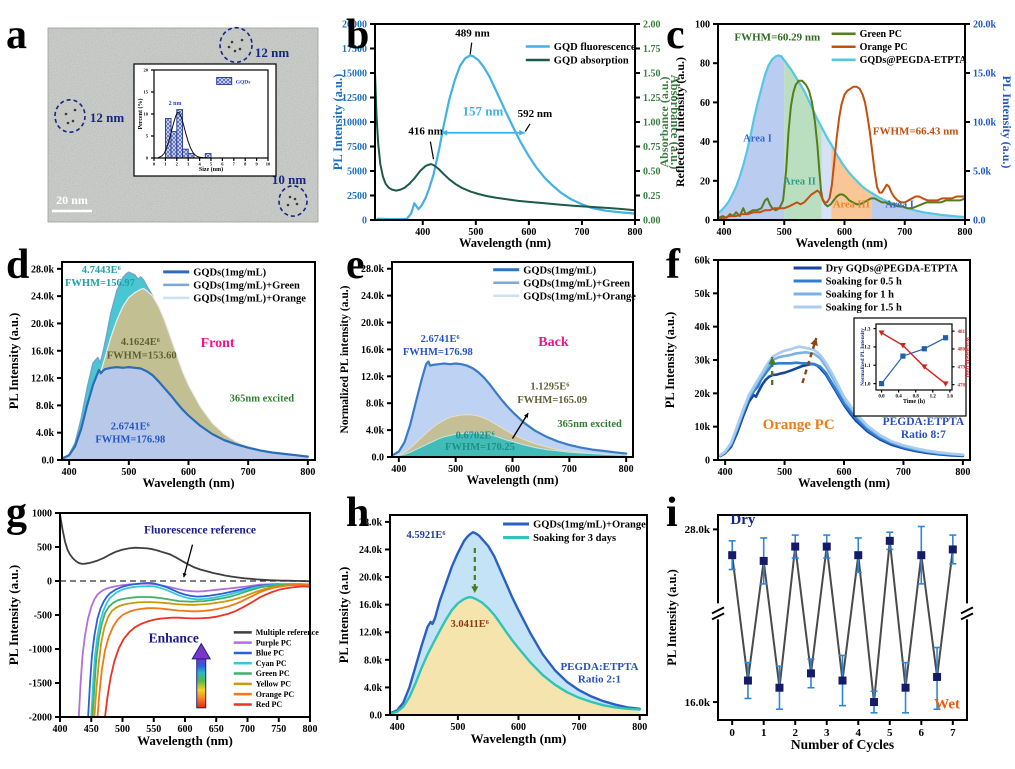 This screenshot has height=769, width=1015. Describe the element at coordinates (16, 513) in the screenshot. I see `svg-text: g` at that location.